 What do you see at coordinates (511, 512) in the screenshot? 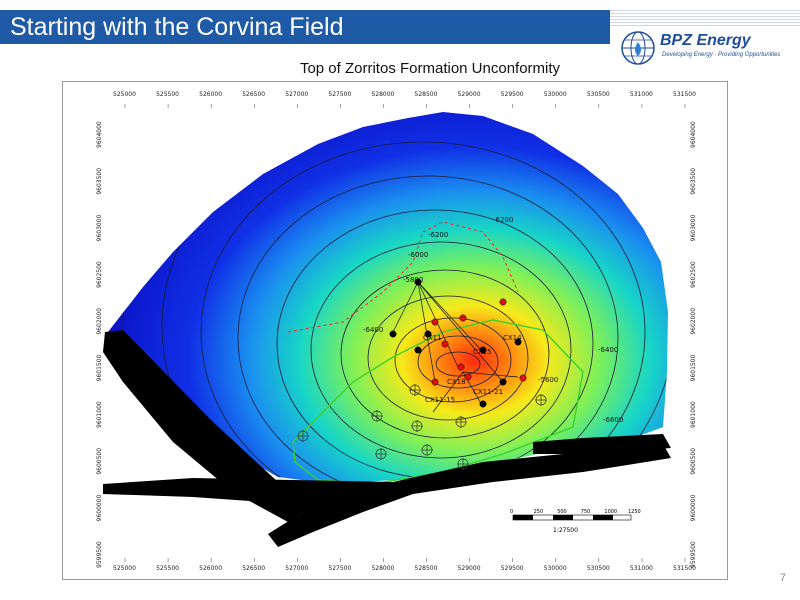
I see `scale-tick-label: 0` at bounding box center [511, 512].